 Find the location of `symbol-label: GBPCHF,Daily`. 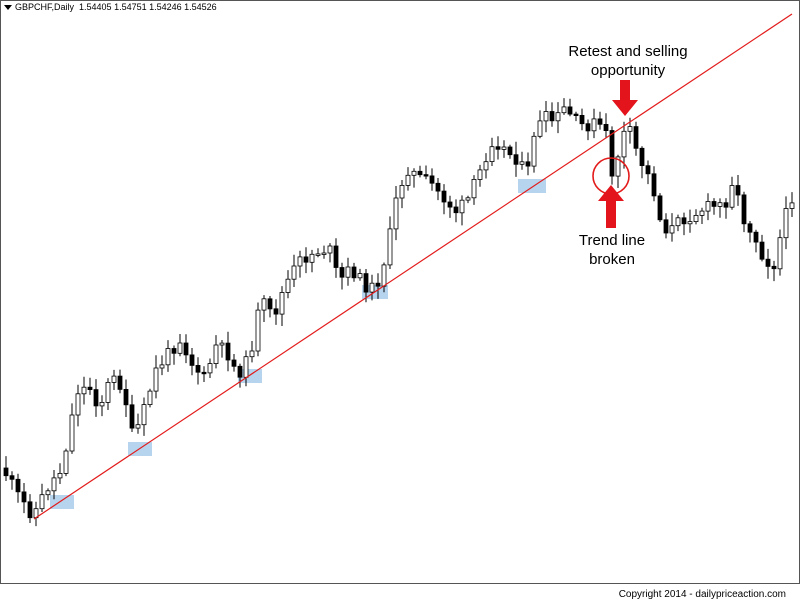

symbol-label: GBPCHF,Daily is located at coordinates (45, 7).